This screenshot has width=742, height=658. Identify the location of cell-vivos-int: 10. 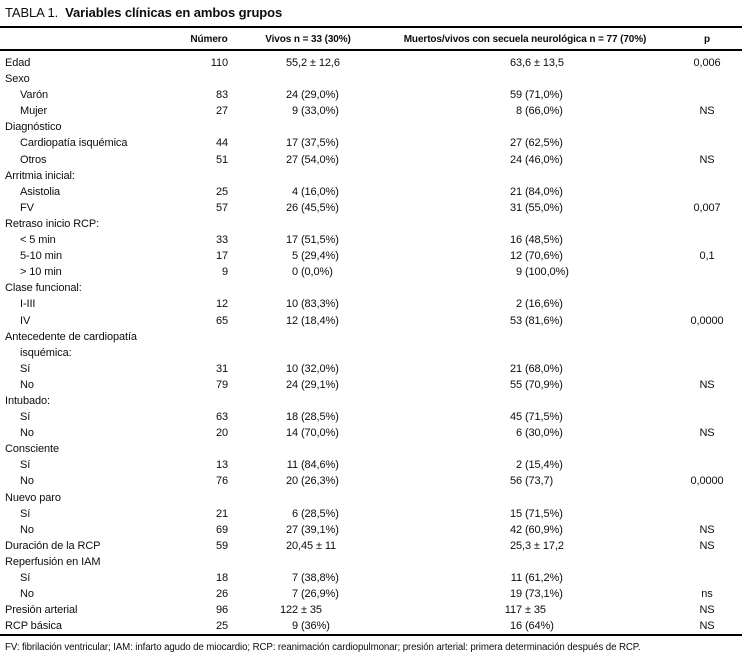
(291, 304).